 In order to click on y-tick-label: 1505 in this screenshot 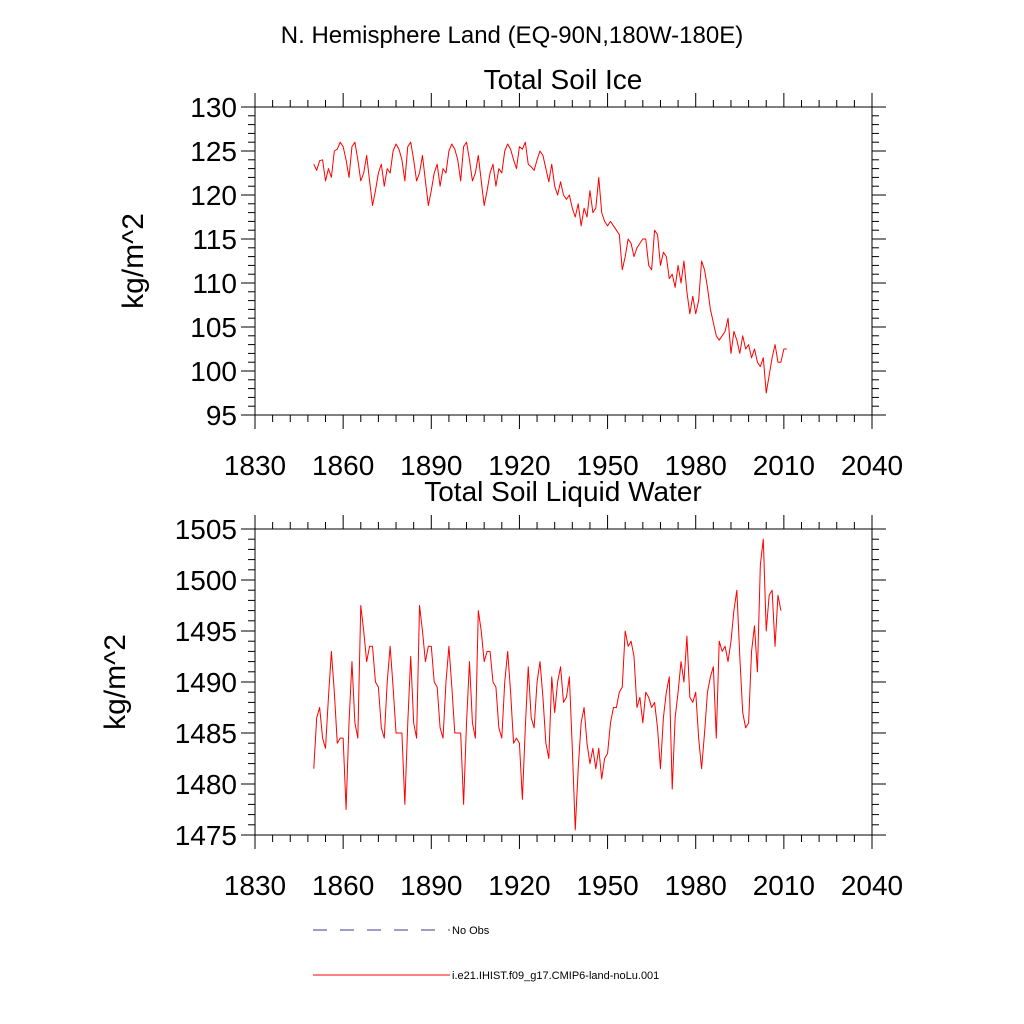, I will do `click(206, 529)`.